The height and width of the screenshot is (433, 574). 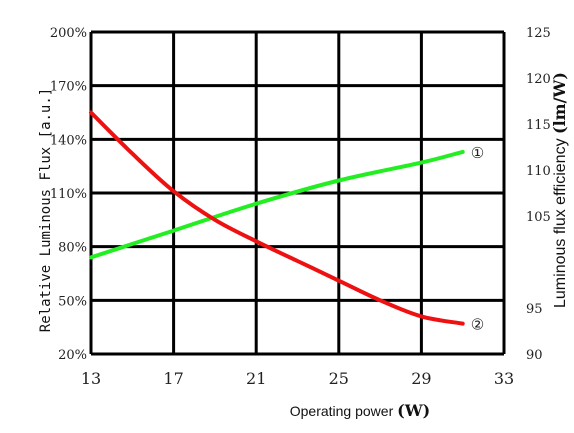 I want to click on right-axis-ticks: 90 95 105 110 115 120 125, so click(x=538, y=194).